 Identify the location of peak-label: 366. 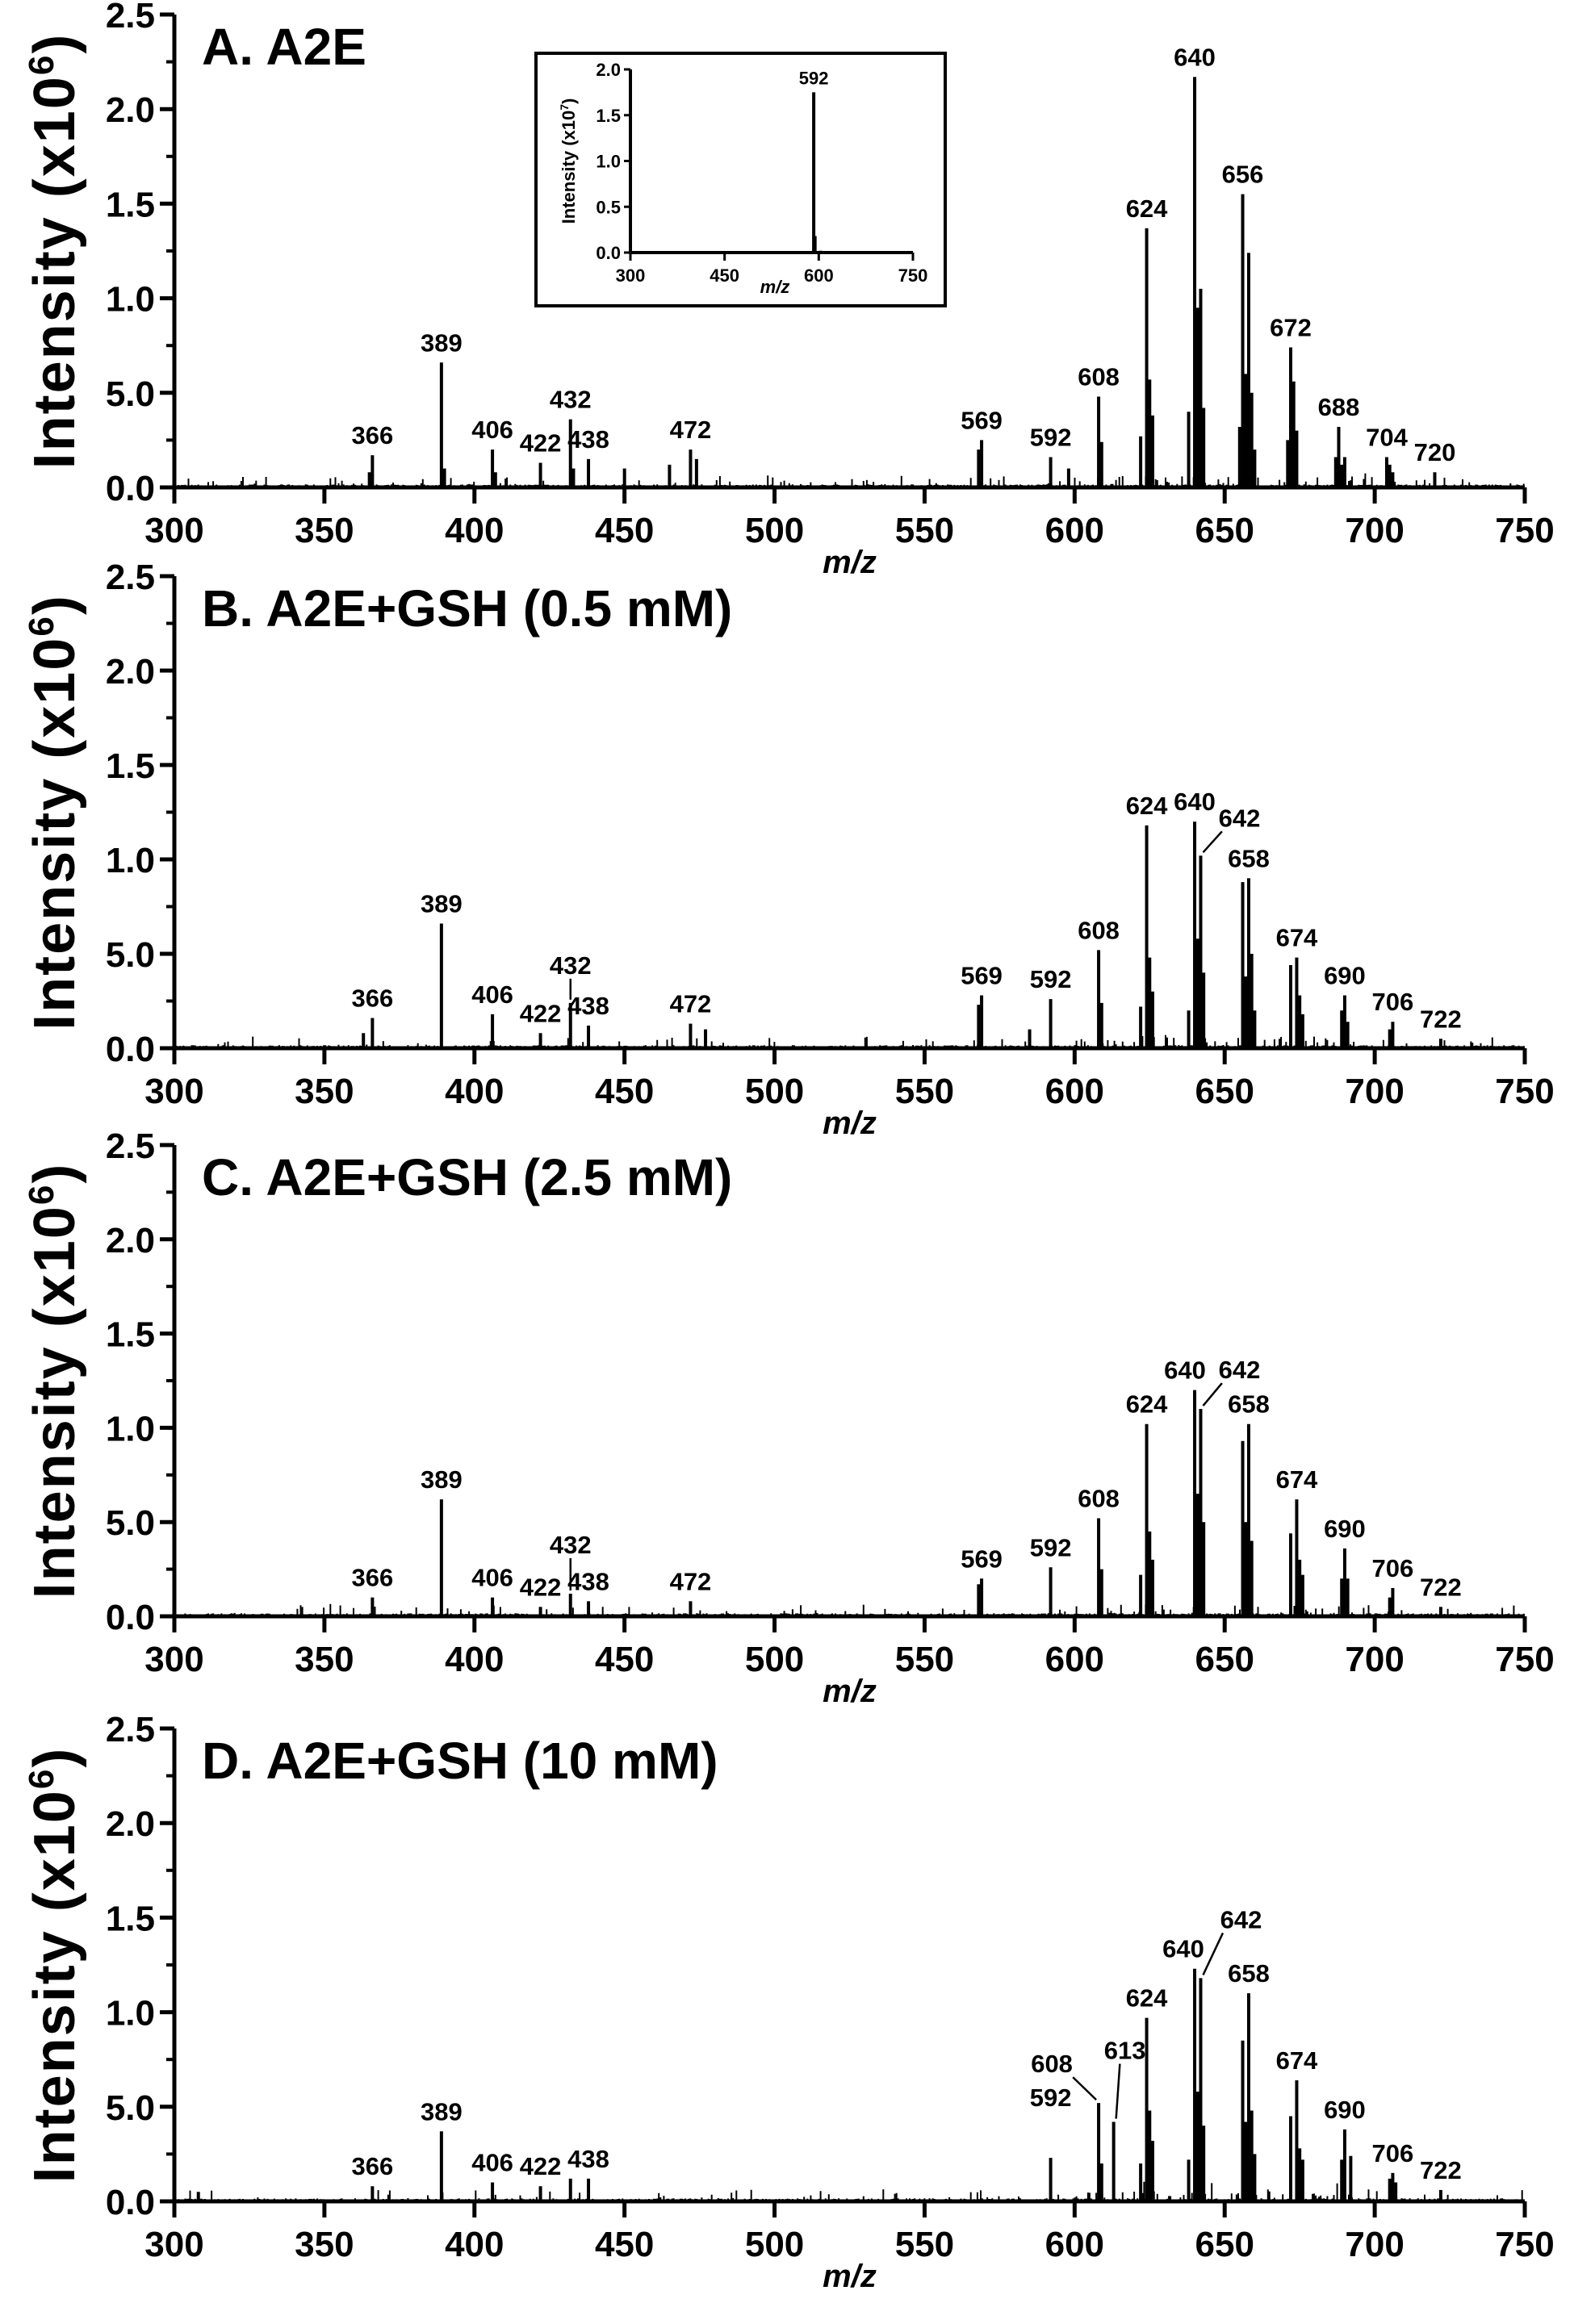
(373, 435).